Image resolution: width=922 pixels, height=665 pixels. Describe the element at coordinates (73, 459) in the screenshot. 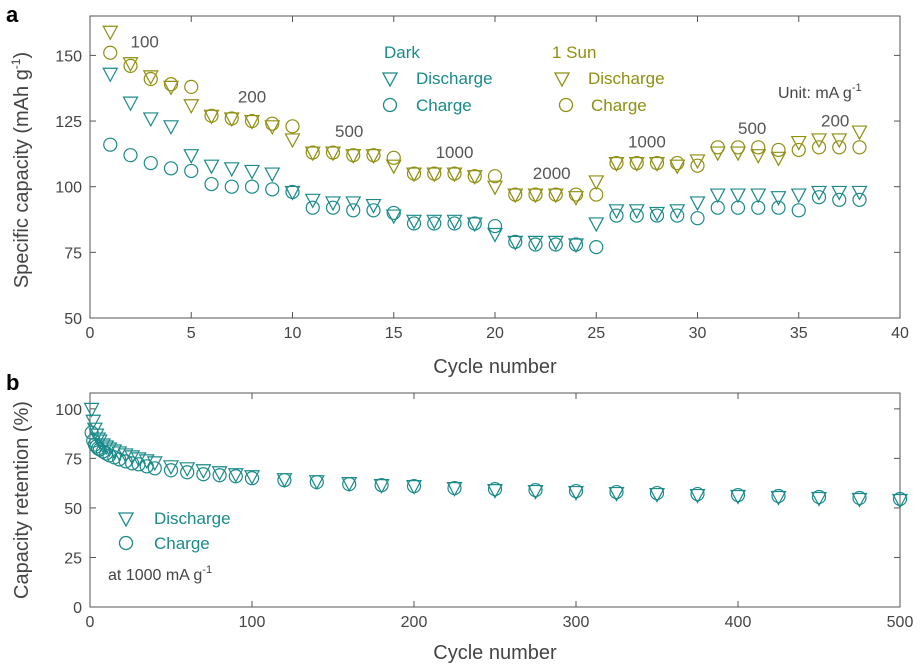

I see `y-tick-label: 75` at that location.